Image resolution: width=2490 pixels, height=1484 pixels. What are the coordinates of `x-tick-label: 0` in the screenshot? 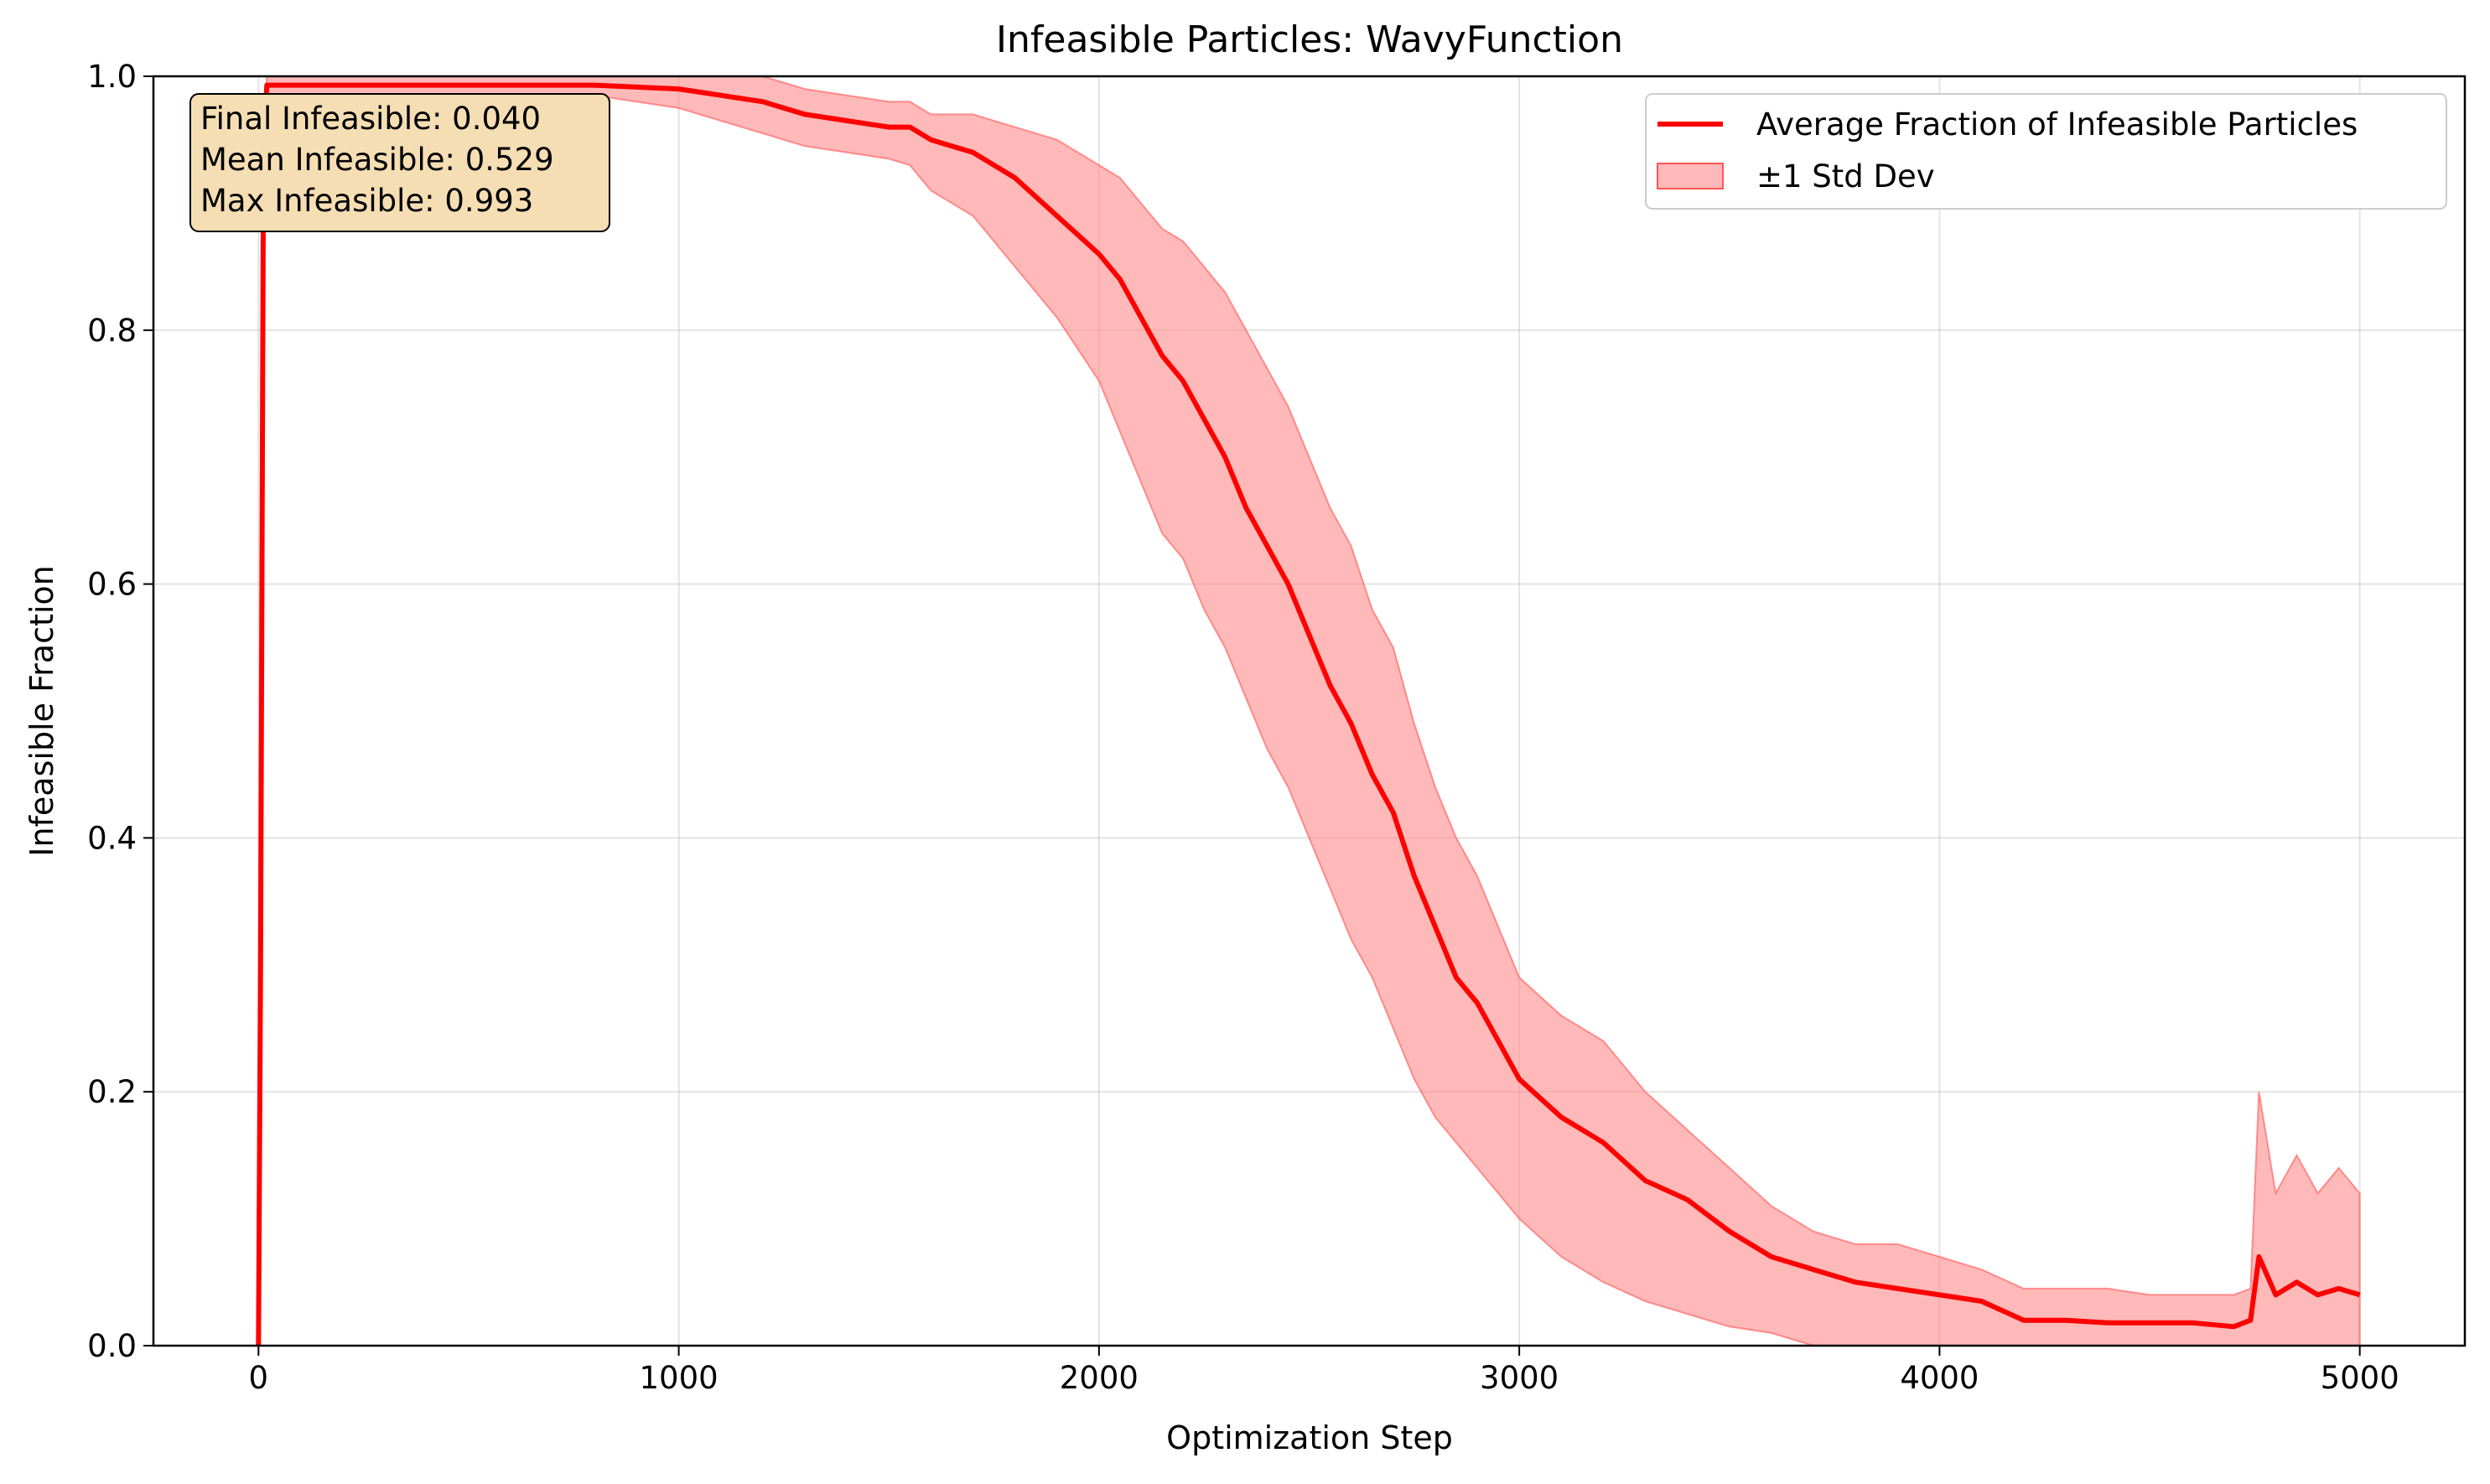 It's located at (259, 1378).